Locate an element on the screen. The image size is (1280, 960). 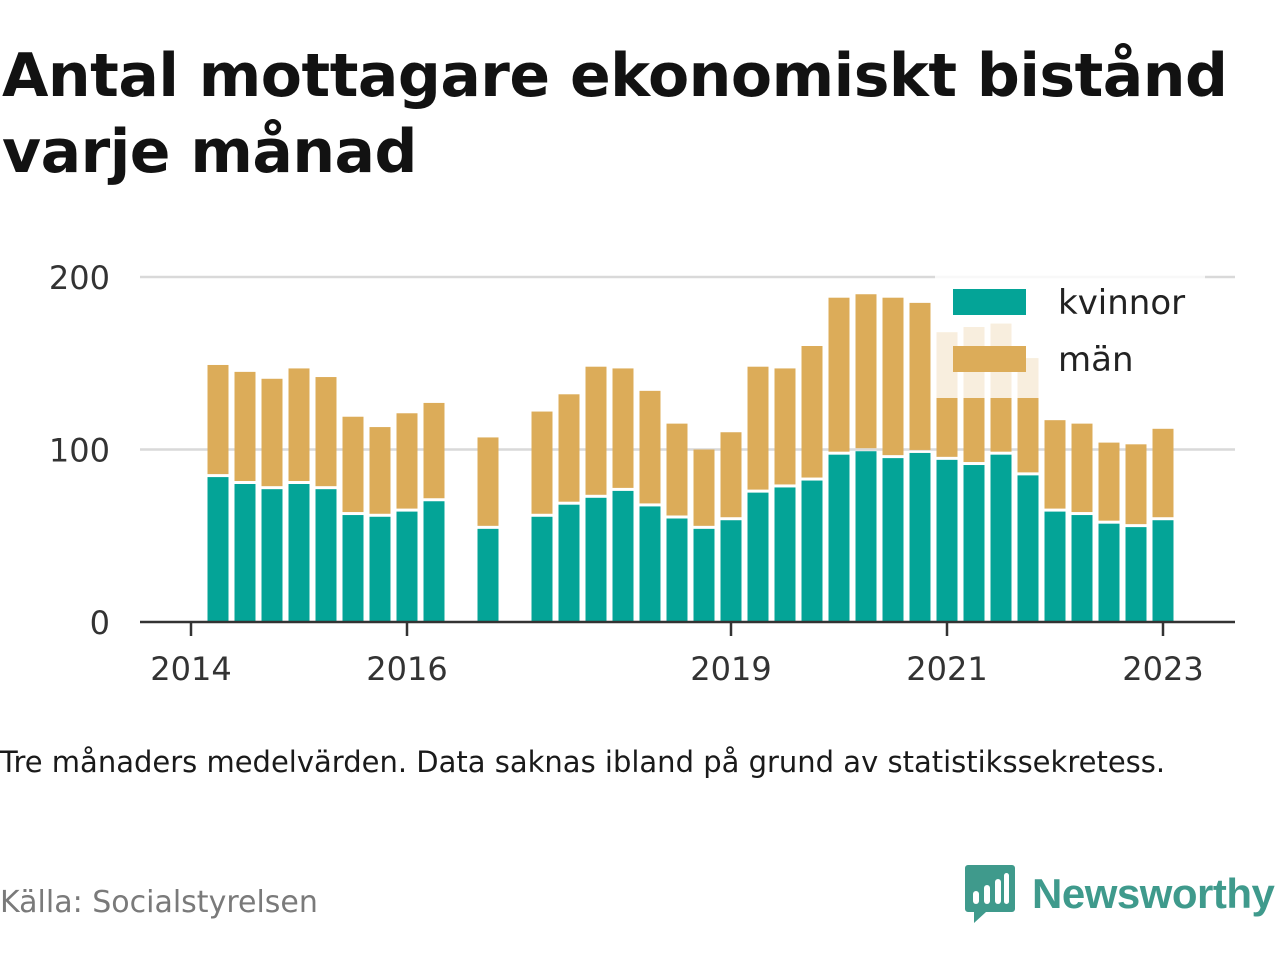
y-tick-label: 100 is located at coordinates (79, 451).